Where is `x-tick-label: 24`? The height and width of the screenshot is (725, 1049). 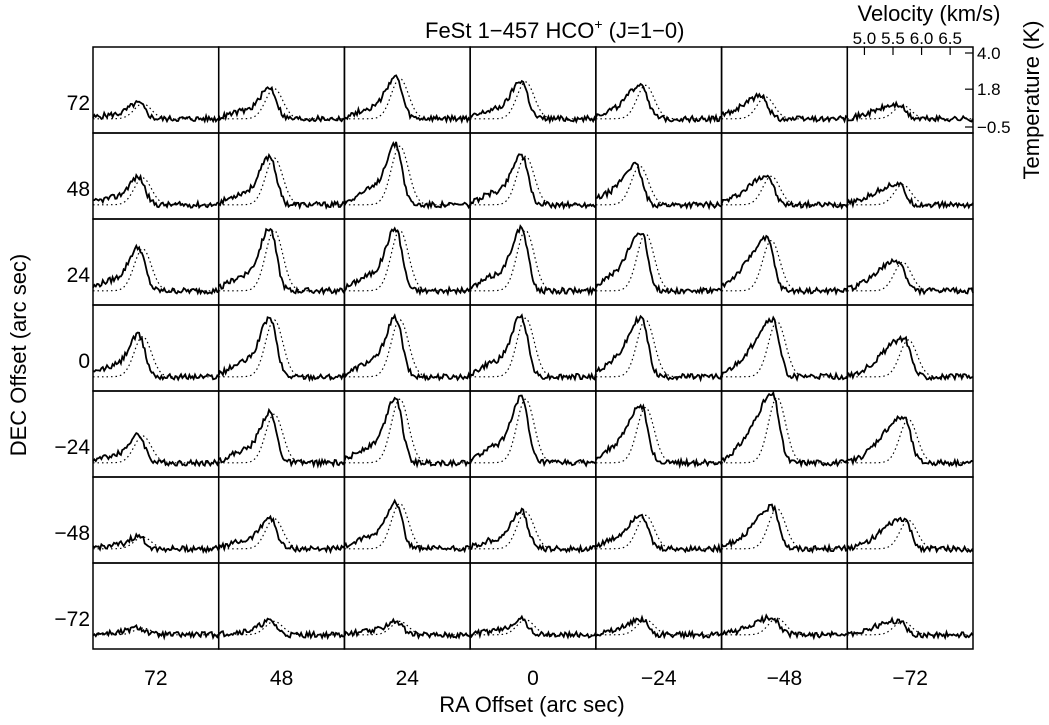
x-tick-label: 24 is located at coordinates (408, 678).